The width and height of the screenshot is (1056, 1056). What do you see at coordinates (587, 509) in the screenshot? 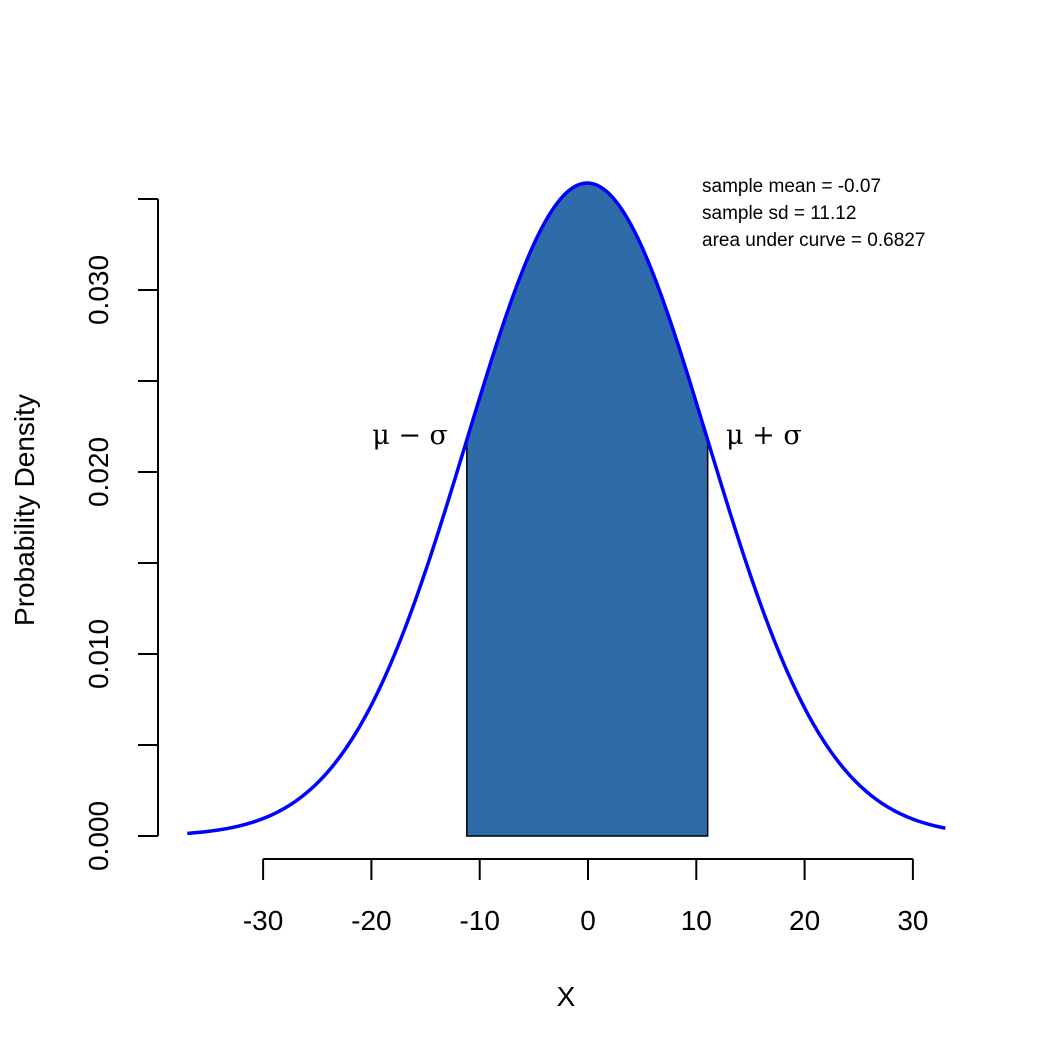
I see `shaded-area-one-sigma` at bounding box center [587, 509].